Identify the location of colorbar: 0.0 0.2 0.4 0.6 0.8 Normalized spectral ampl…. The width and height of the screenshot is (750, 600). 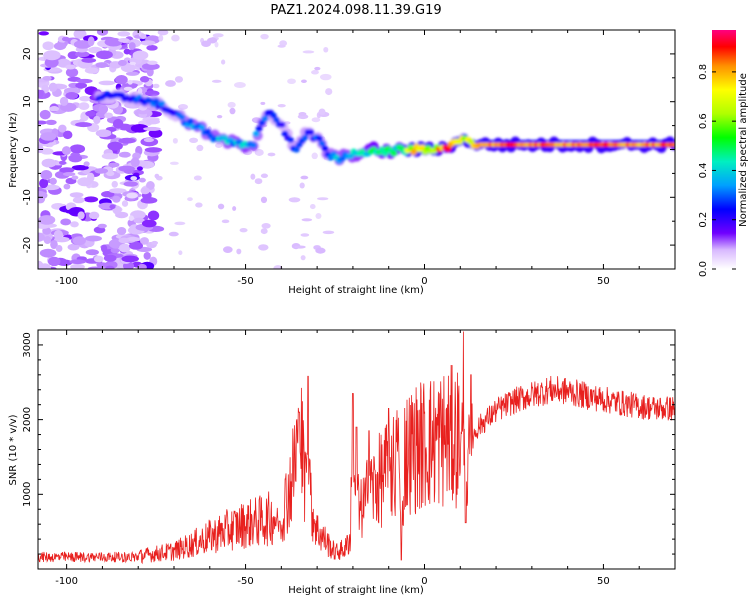
(723, 153).